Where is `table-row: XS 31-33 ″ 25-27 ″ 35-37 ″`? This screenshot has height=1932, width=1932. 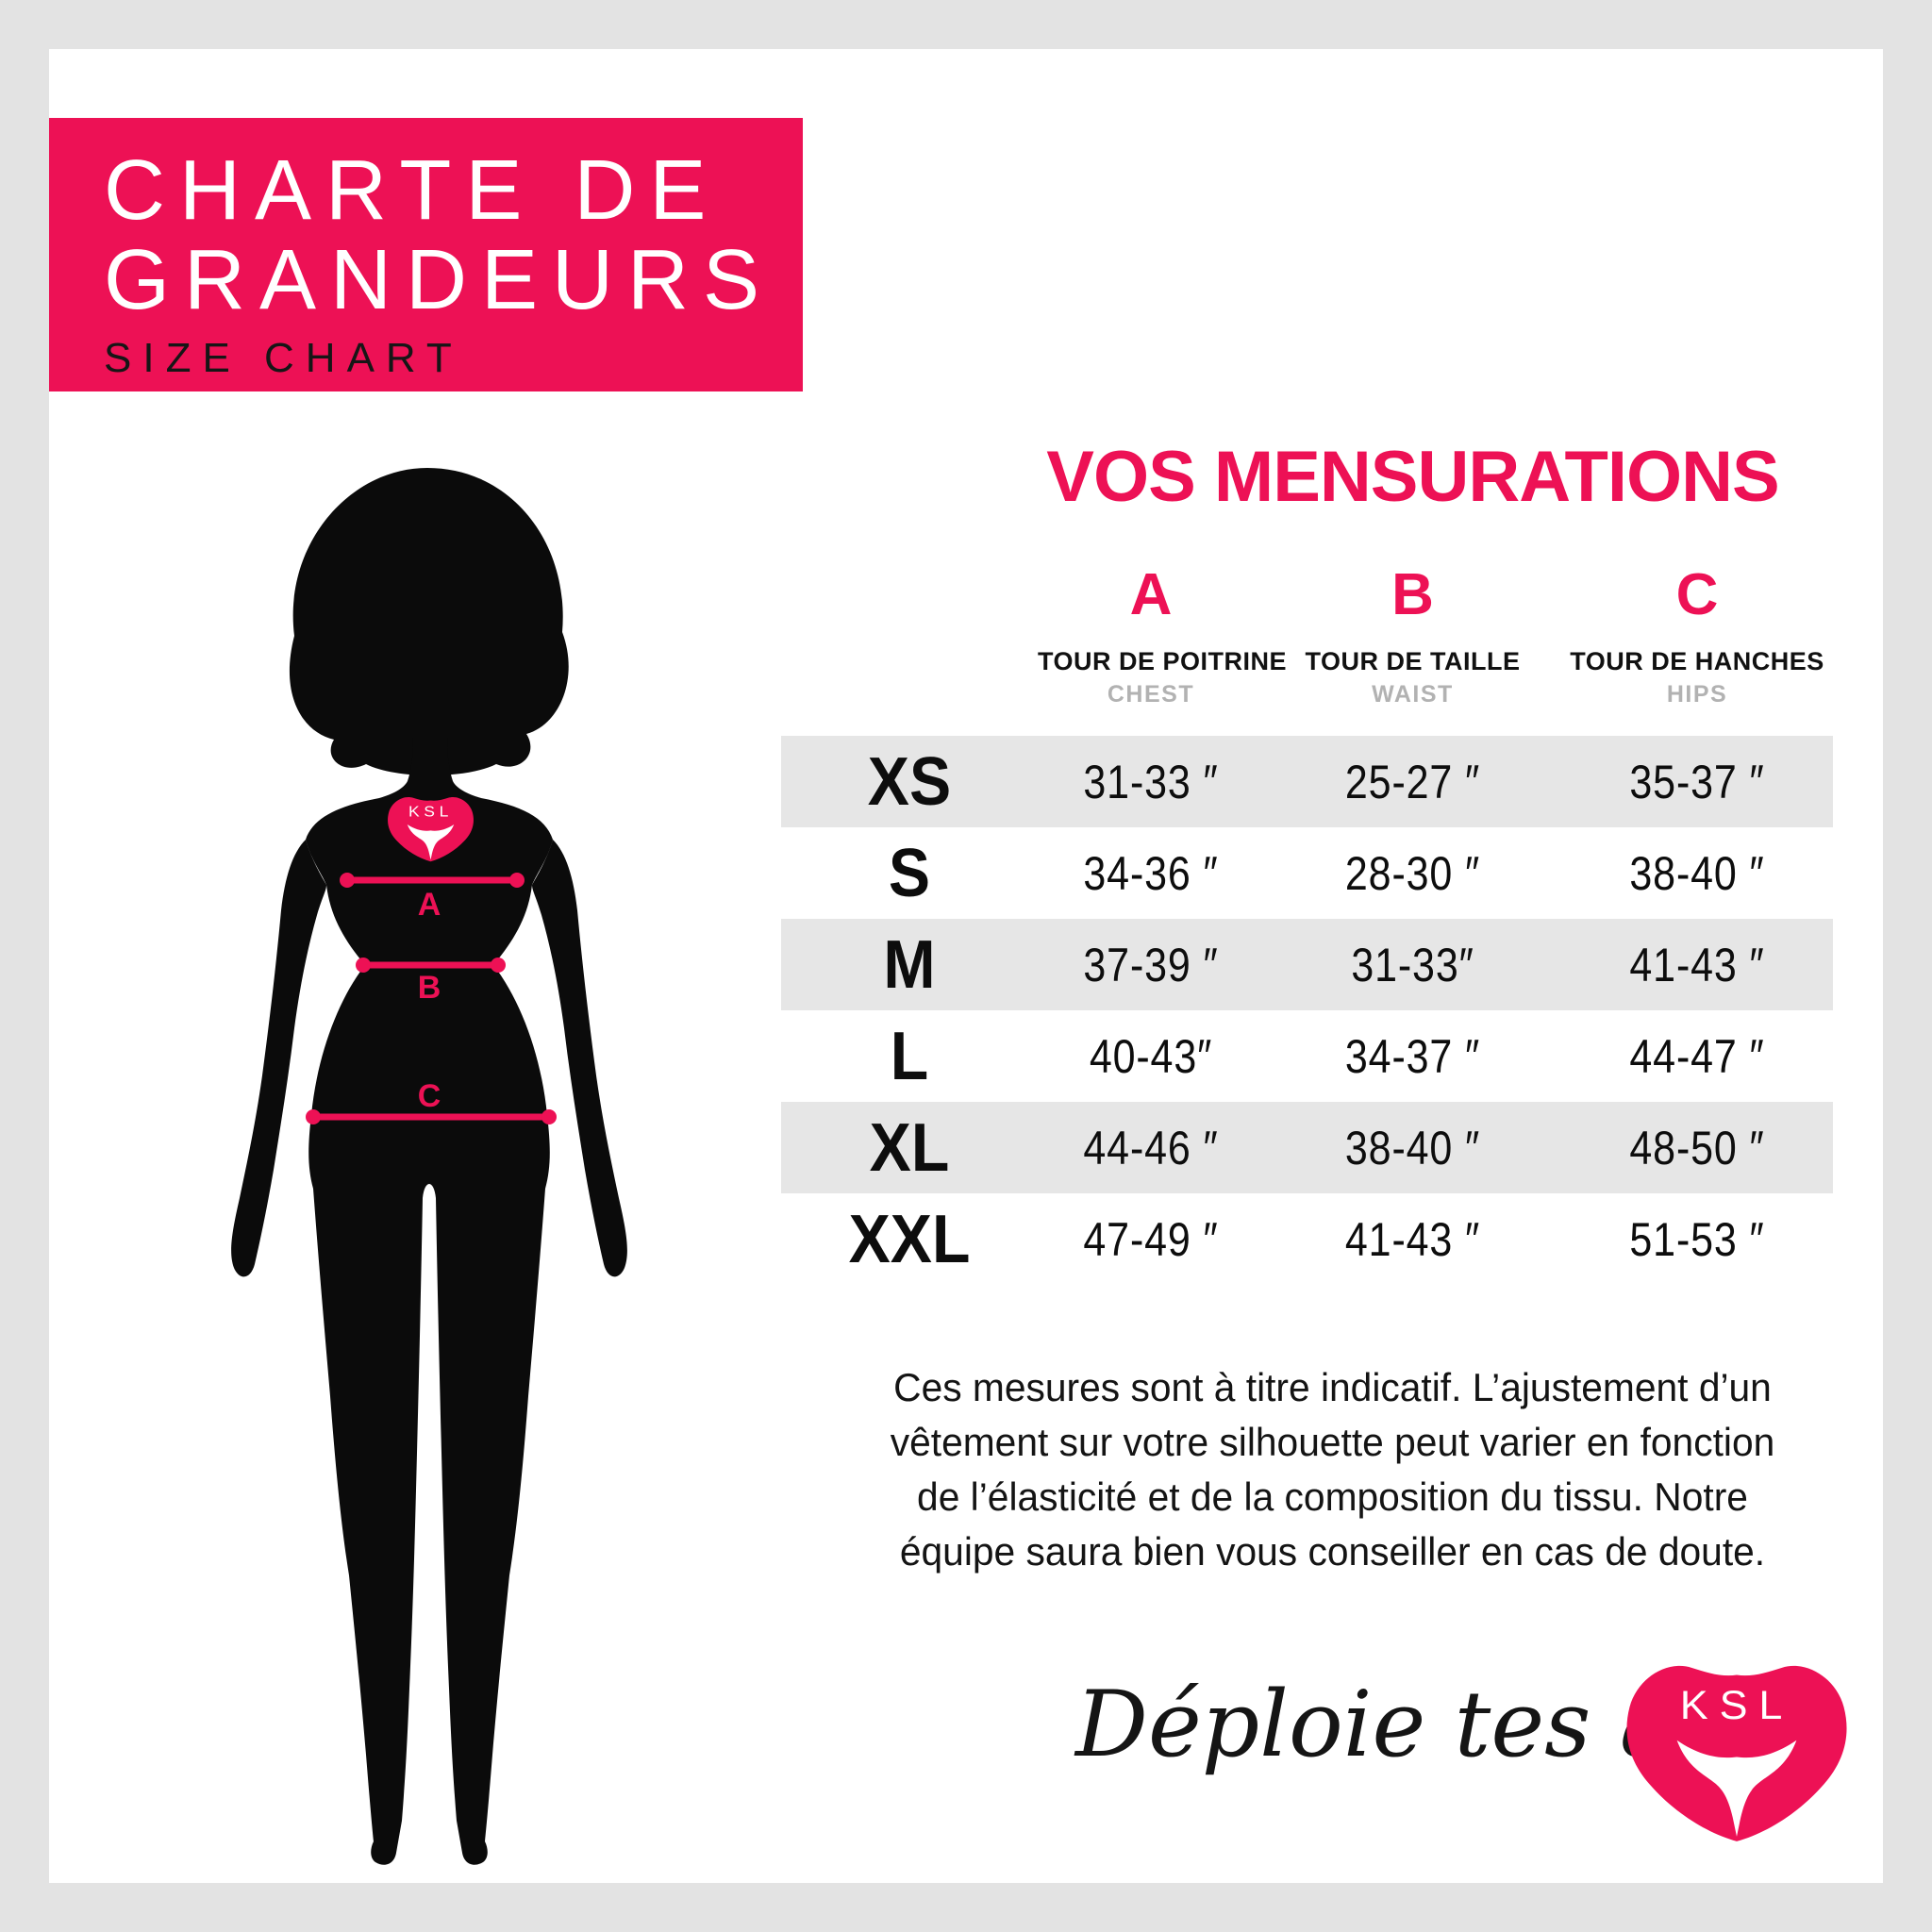 table-row: XS 31-33 ″ 25-27 ″ 35-37 ″ is located at coordinates (1307, 781).